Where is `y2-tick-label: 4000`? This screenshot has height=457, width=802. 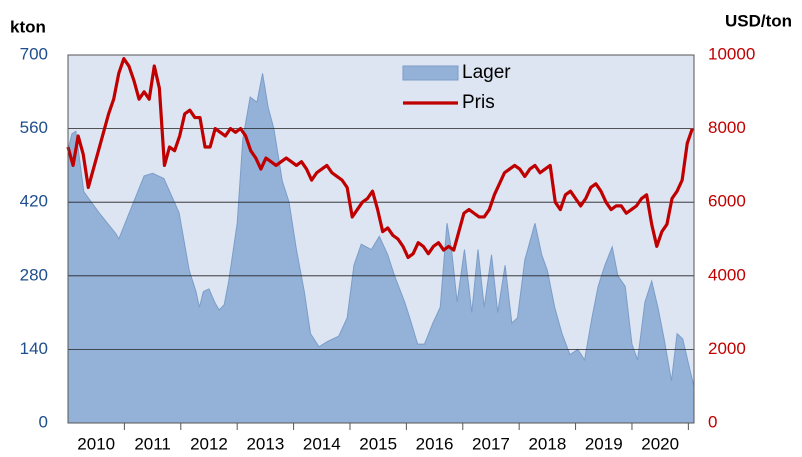
y2-tick-label: 4000 is located at coordinates (727, 274).